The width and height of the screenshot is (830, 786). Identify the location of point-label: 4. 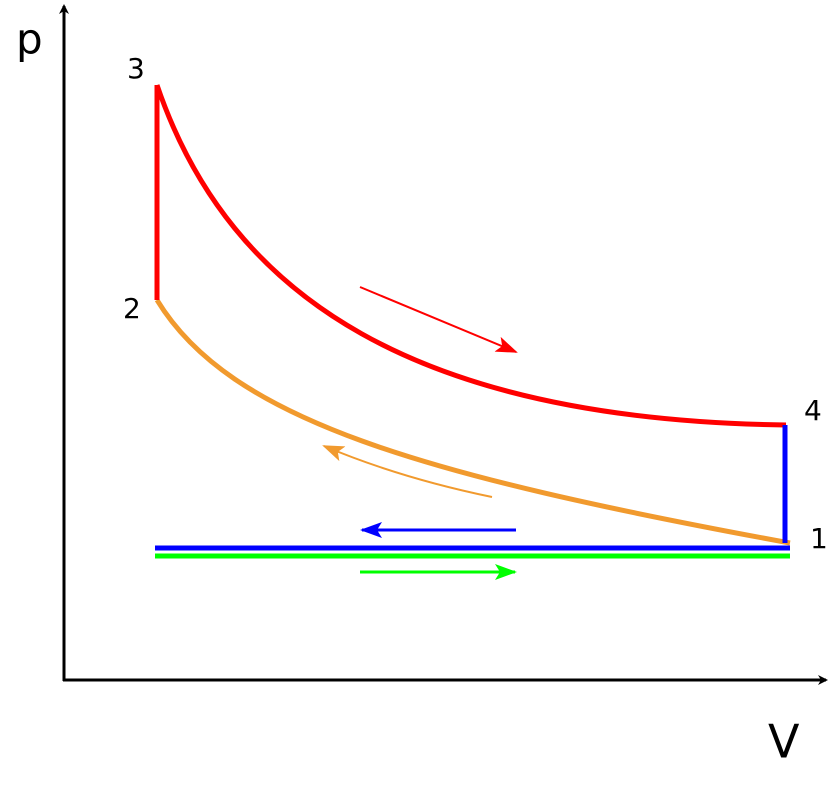
(813, 410).